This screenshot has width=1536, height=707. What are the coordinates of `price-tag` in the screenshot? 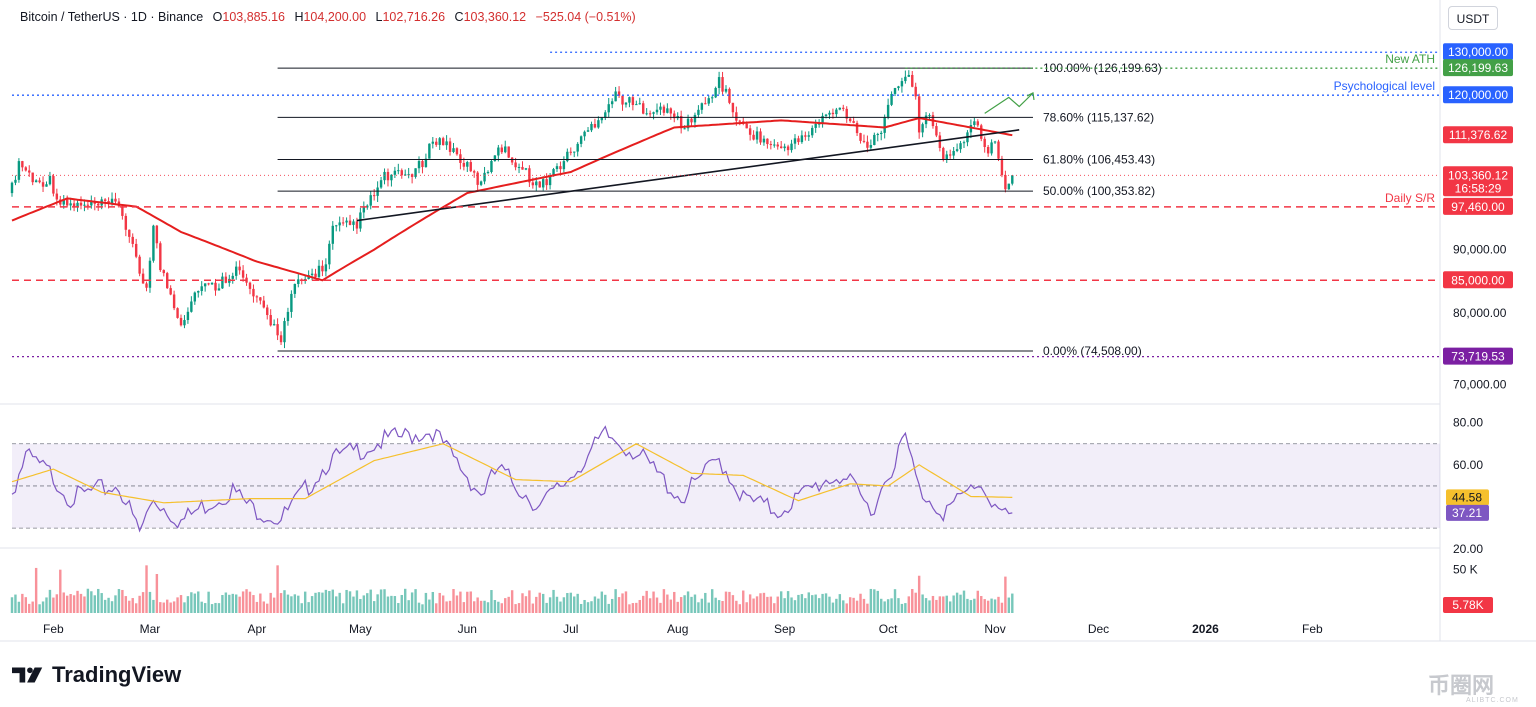 It's located at (1478, 356).